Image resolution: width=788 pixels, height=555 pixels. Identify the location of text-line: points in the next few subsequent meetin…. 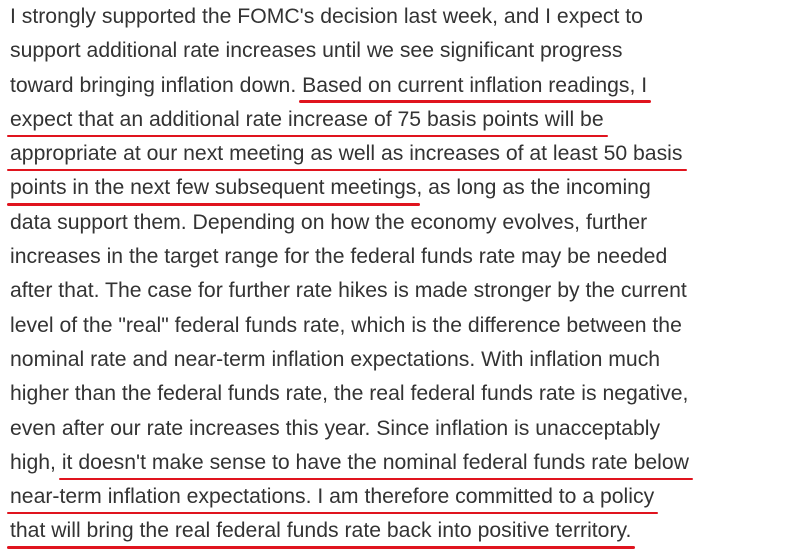
(395, 189).